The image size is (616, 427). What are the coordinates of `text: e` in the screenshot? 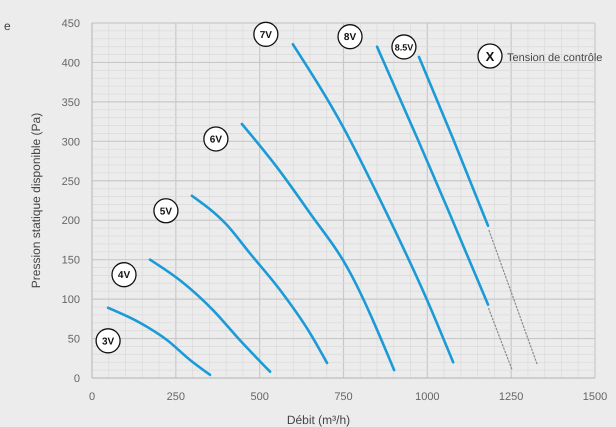 It's located at (7, 26).